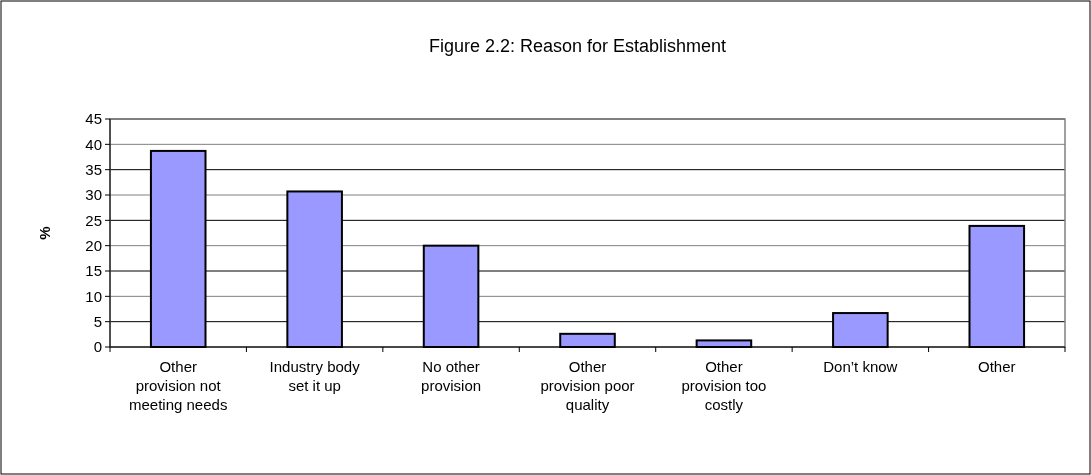 Image resolution: width=1091 pixels, height=475 pixels. I want to click on x-tick-label: Other, so click(997, 366).